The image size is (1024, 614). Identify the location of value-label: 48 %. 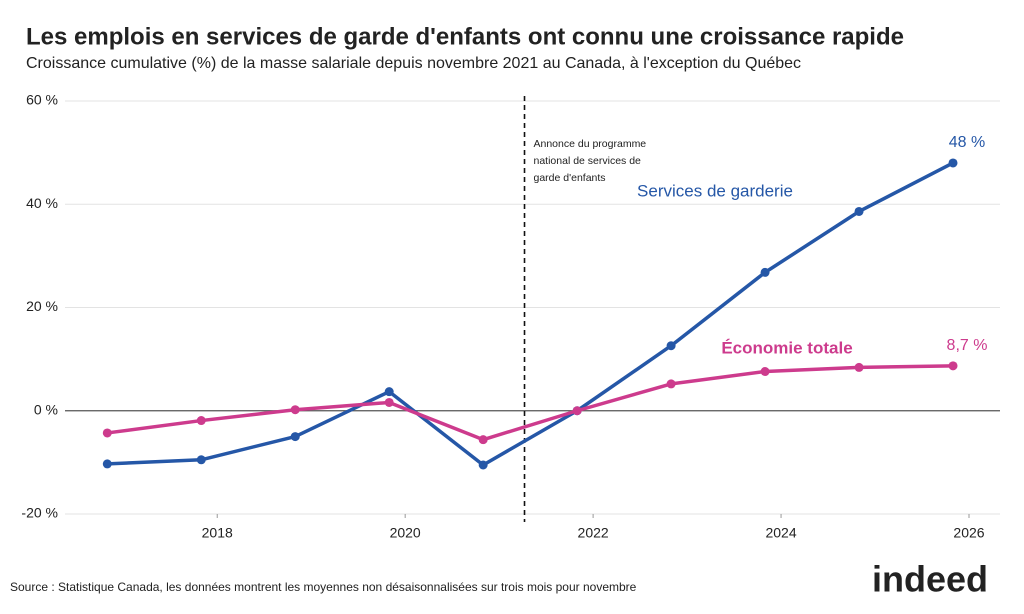
(967, 142).